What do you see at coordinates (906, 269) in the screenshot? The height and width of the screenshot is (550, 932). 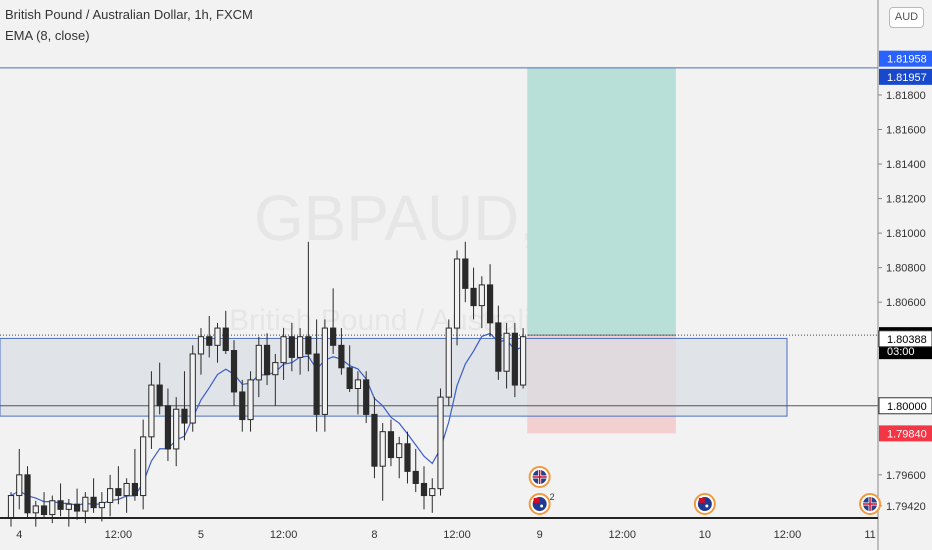 I see `y-tick-label: 1.80800` at bounding box center [906, 269].